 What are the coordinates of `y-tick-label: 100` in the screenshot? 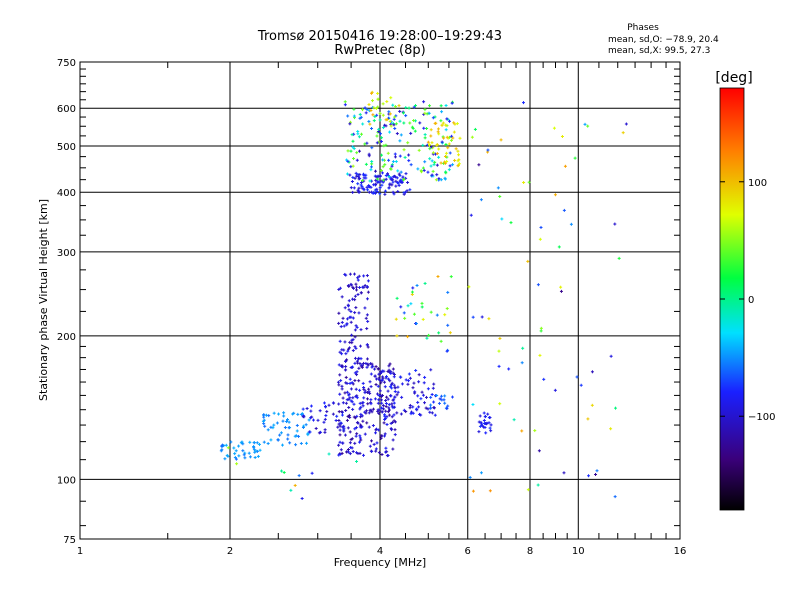 It's located at (66, 480).